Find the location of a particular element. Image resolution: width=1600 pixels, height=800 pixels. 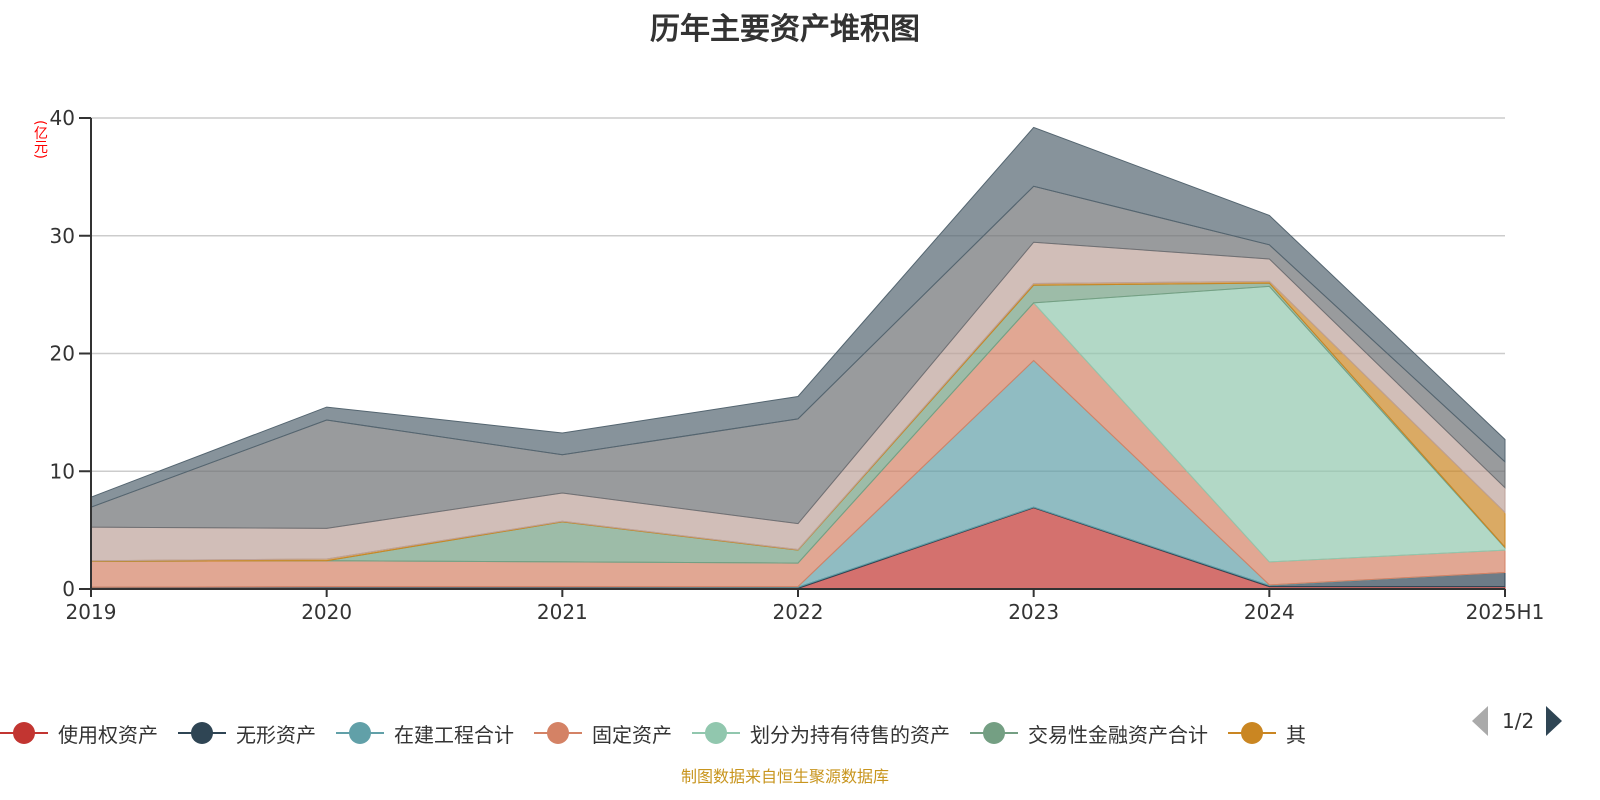

legend-item: 使用权资产 is located at coordinates (79, 733).